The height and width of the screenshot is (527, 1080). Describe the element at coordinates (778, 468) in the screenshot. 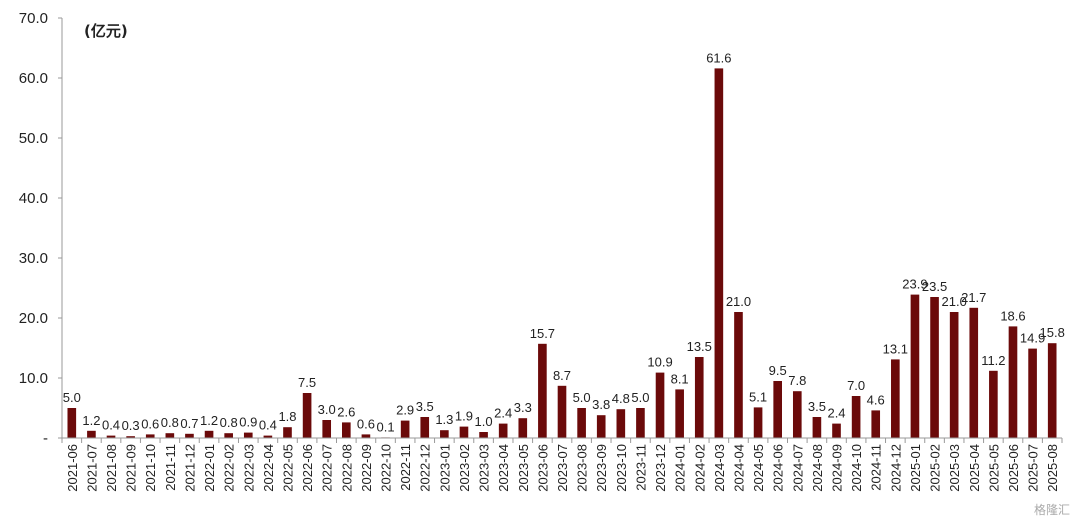

I see `x-tick-label: 2024-06` at that location.